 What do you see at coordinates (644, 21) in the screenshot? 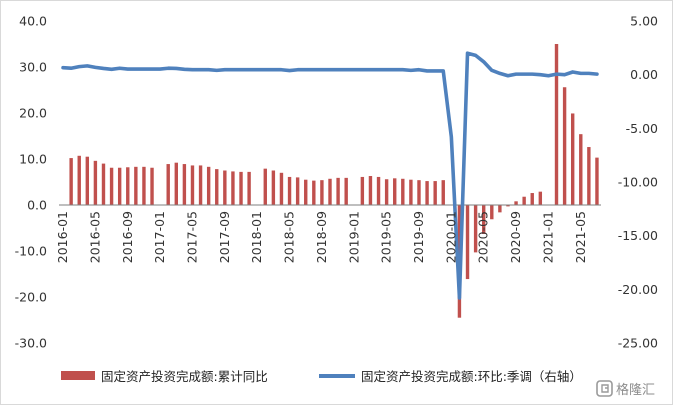
I see `right-axis-tick: 5.00` at bounding box center [644, 21].